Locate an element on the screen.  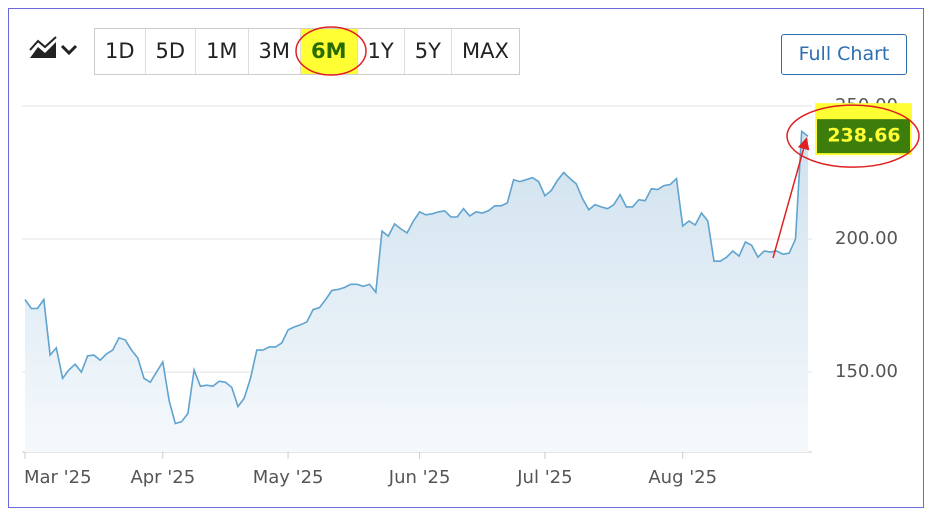
x-tick-label: Jun '25 is located at coordinates (419, 477).